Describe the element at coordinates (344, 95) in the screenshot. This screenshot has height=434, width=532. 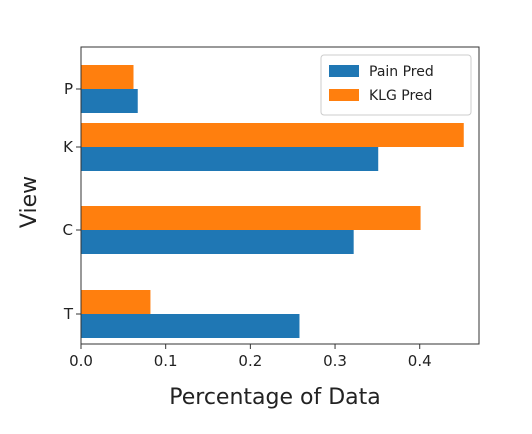
I see `legend-swatch-klg-pred` at that location.